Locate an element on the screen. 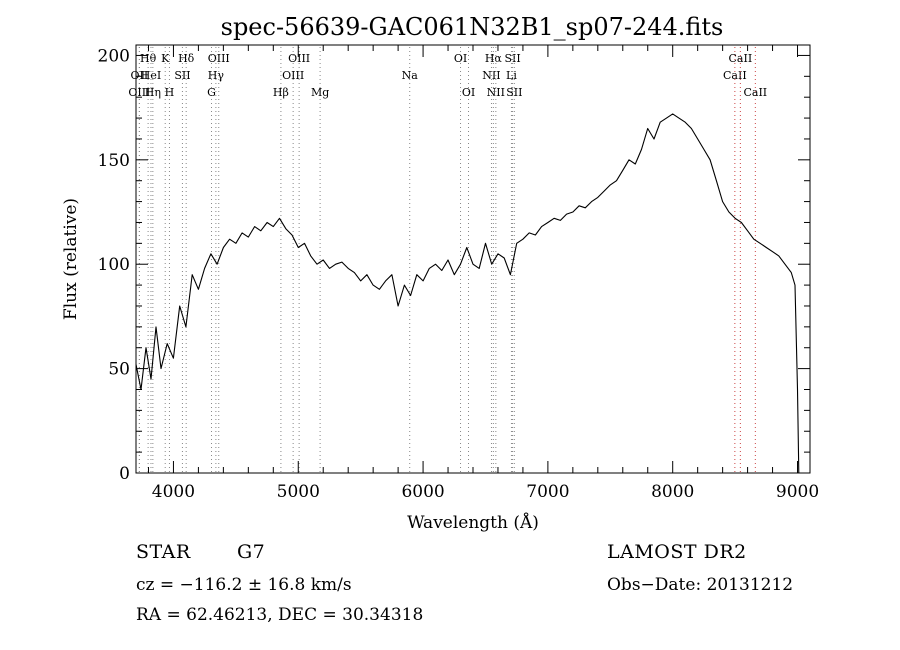 This screenshot has width=900, height=650. y-tick-label: 100 is located at coordinates (114, 265).